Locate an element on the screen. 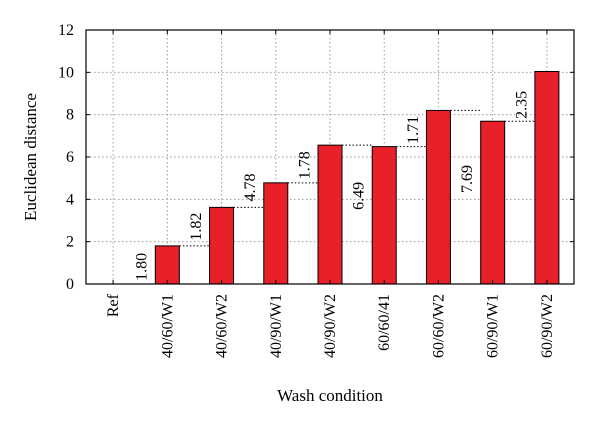 The height and width of the screenshot is (422, 600). y-tick-label: 2 is located at coordinates (70, 242).